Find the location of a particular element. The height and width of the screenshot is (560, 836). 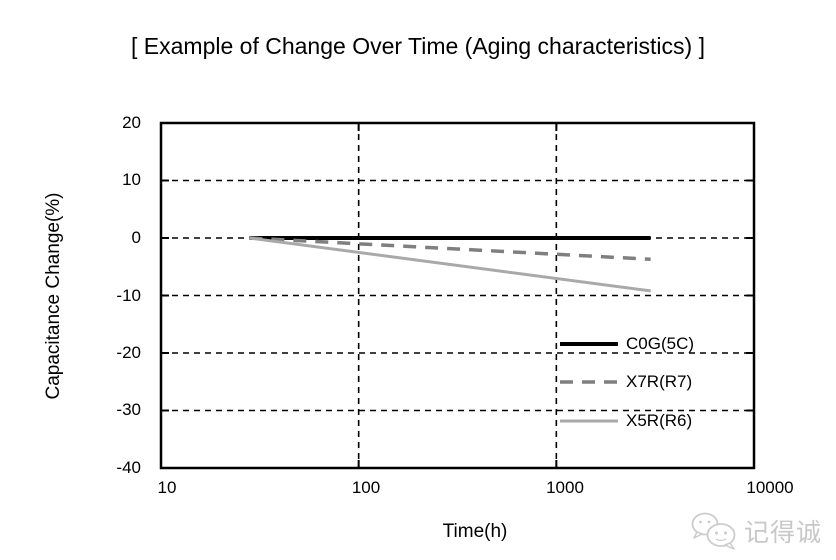

legend-label-x7r: X7R(R7) is located at coordinates (659, 381).